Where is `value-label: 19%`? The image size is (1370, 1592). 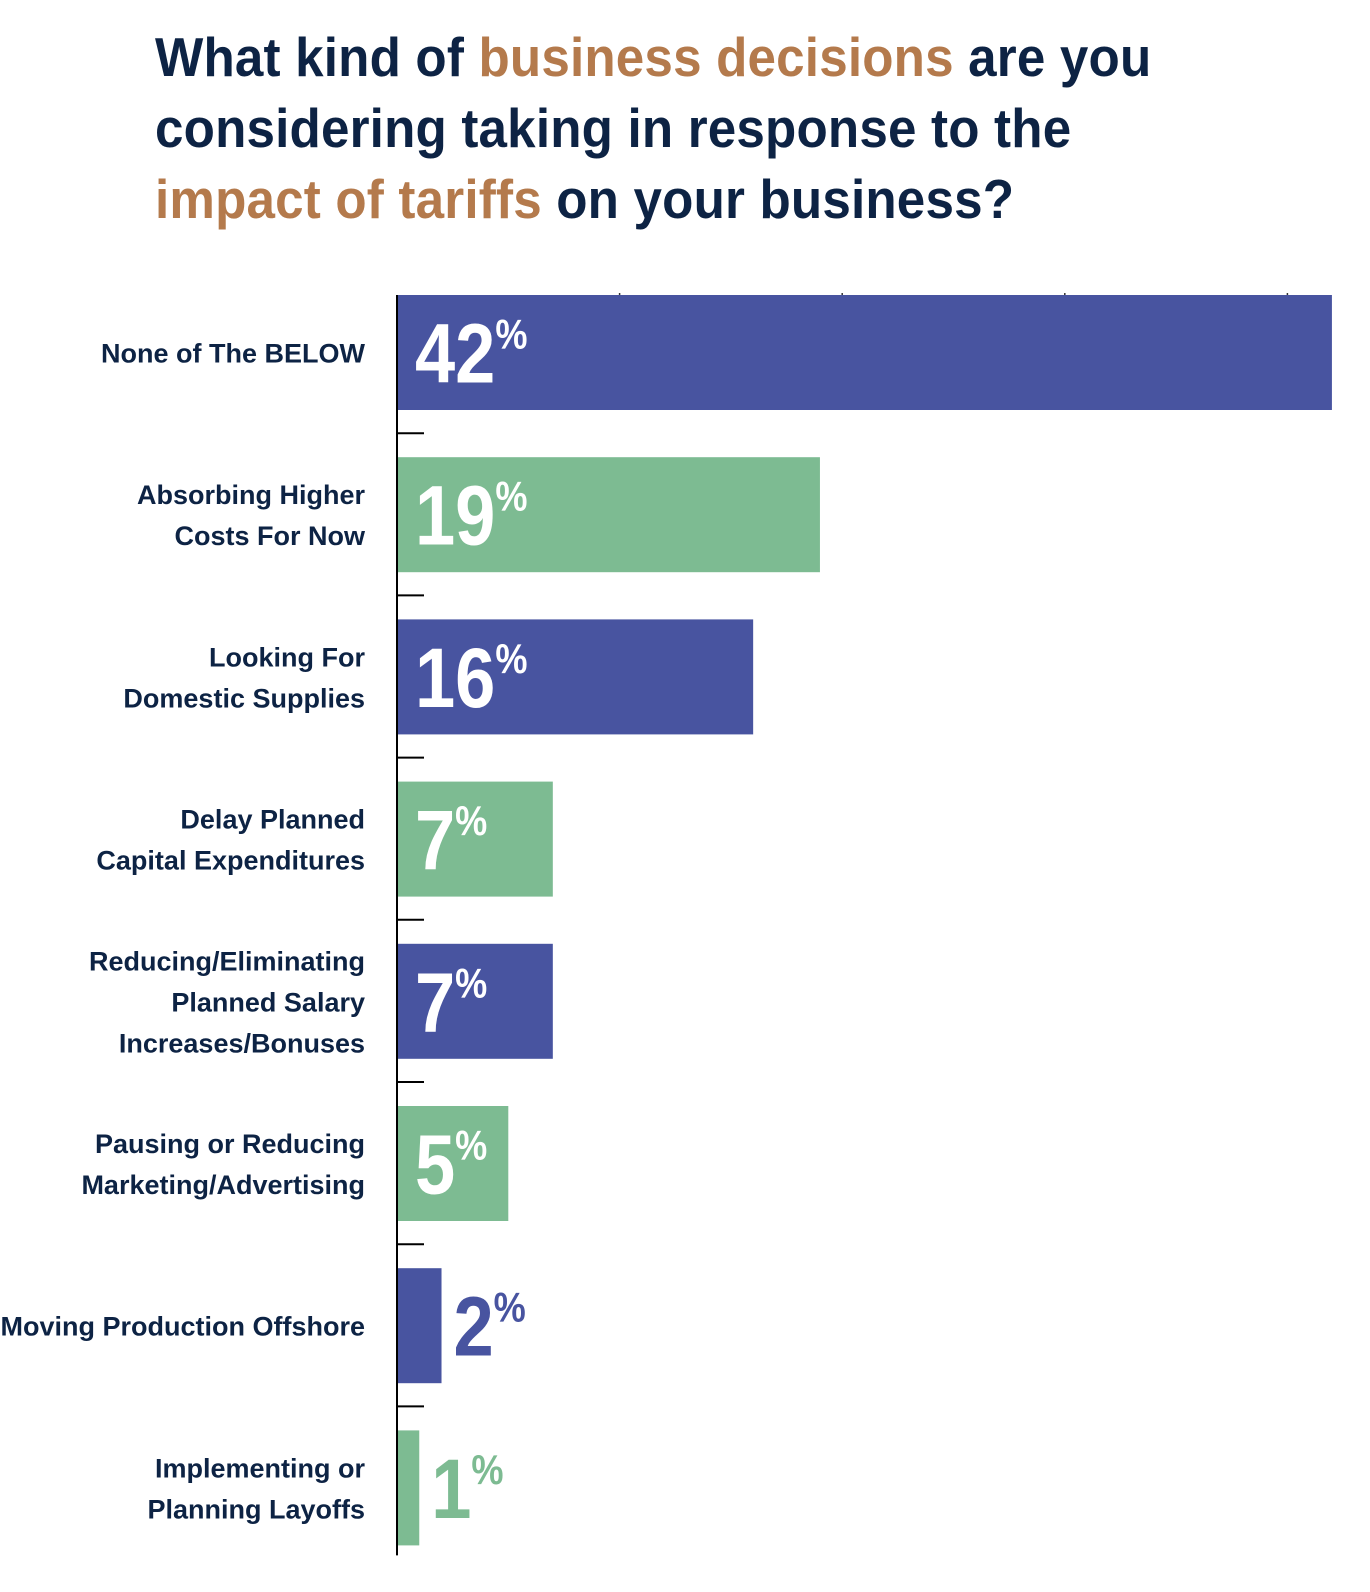 value-label: 19% is located at coordinates (471, 516).